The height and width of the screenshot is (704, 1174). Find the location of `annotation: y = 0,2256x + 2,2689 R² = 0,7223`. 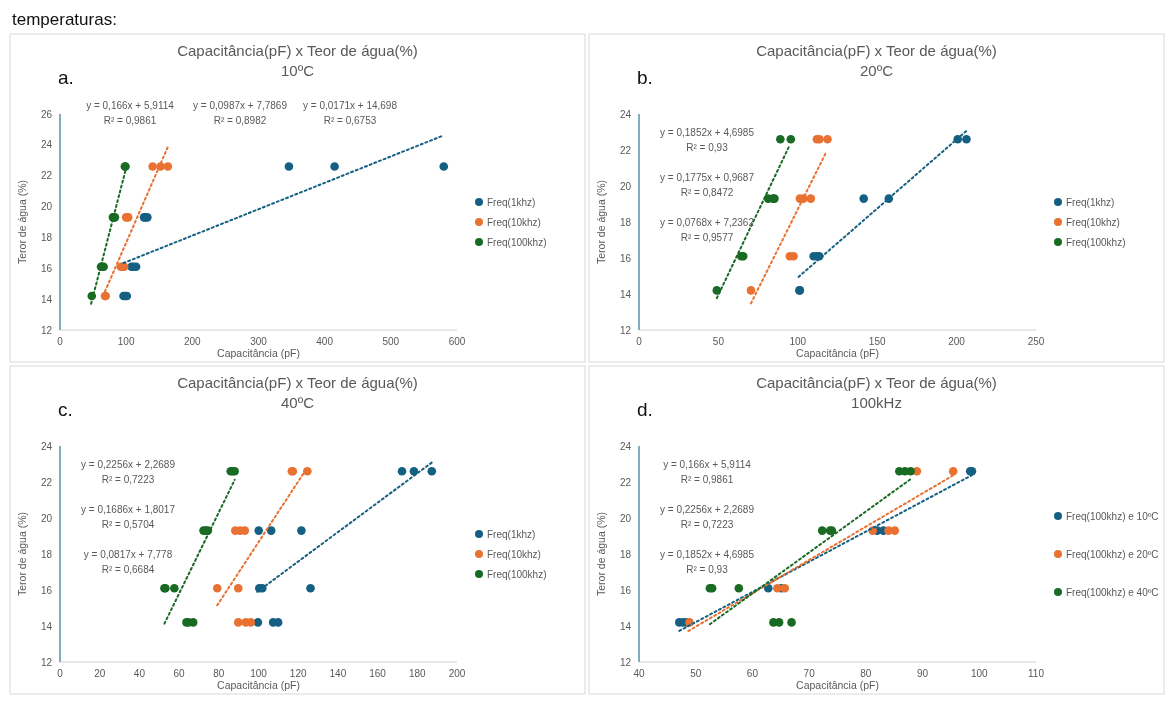

annotation: y = 0,2256x + 2,2689 R² = 0,7223 is located at coordinates (128, 471).